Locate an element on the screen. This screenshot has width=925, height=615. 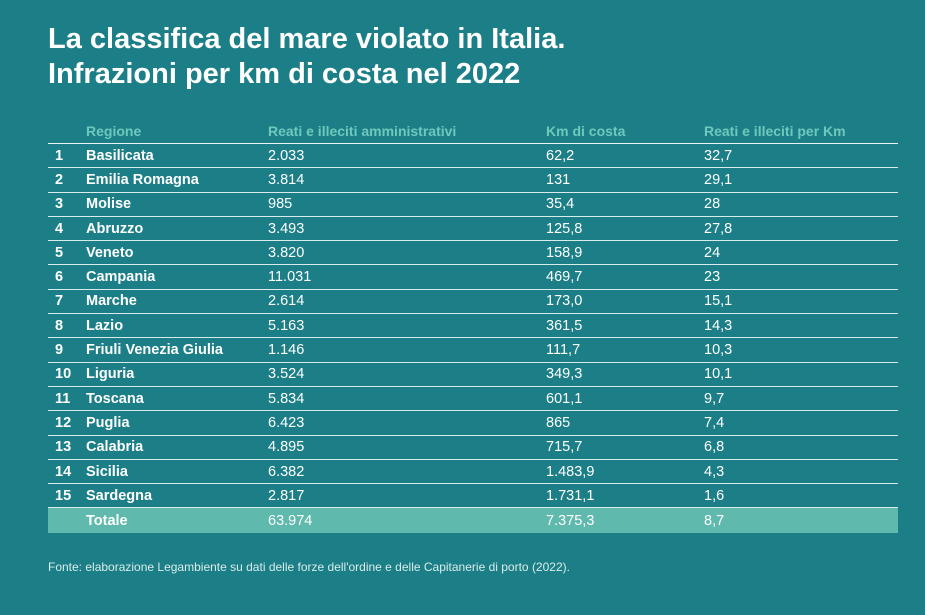
table-row: 5 Veneto 3.820 158,9 24 is located at coordinates (473, 253).